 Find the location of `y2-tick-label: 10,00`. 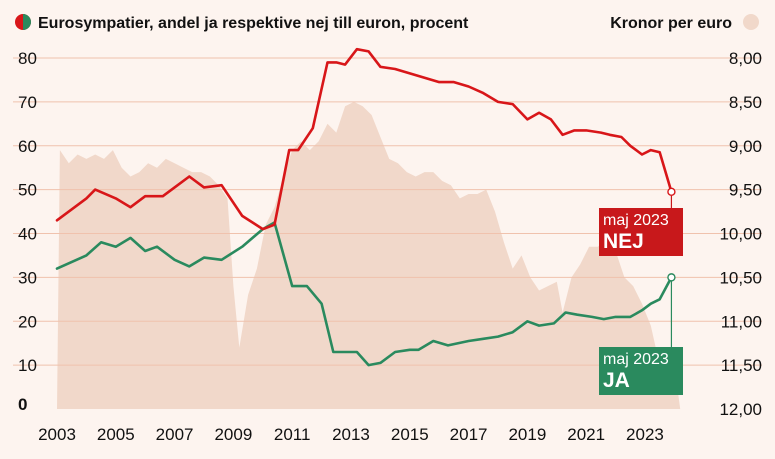

y2-tick-label: 10,00 is located at coordinates (740, 234).